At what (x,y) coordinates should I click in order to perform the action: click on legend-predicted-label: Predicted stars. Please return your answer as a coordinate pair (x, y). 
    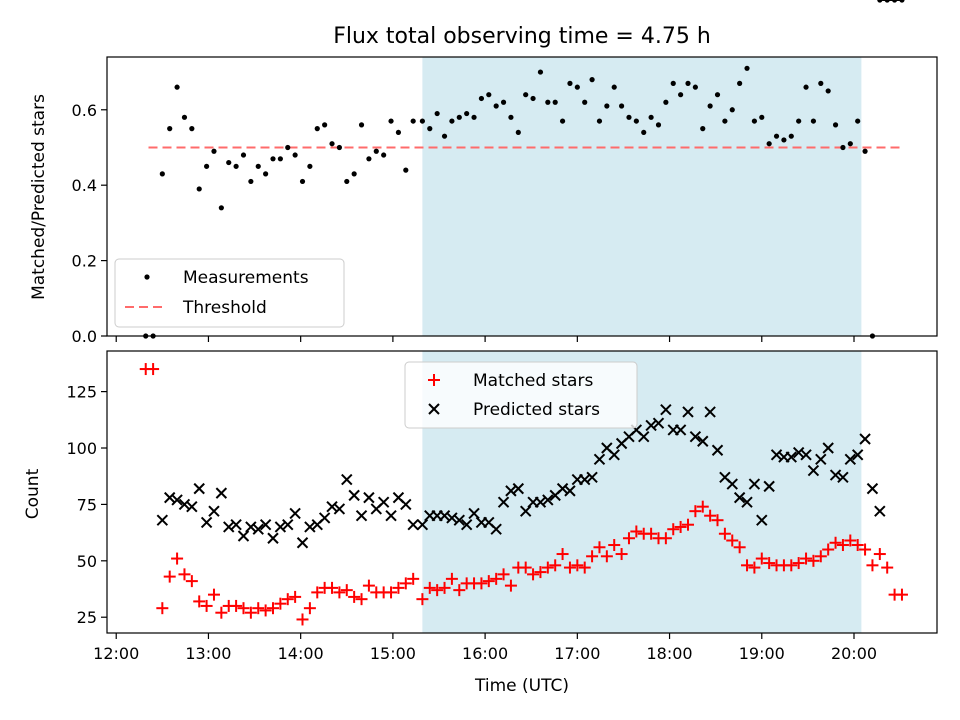
    Looking at the image, I should click on (536, 410).